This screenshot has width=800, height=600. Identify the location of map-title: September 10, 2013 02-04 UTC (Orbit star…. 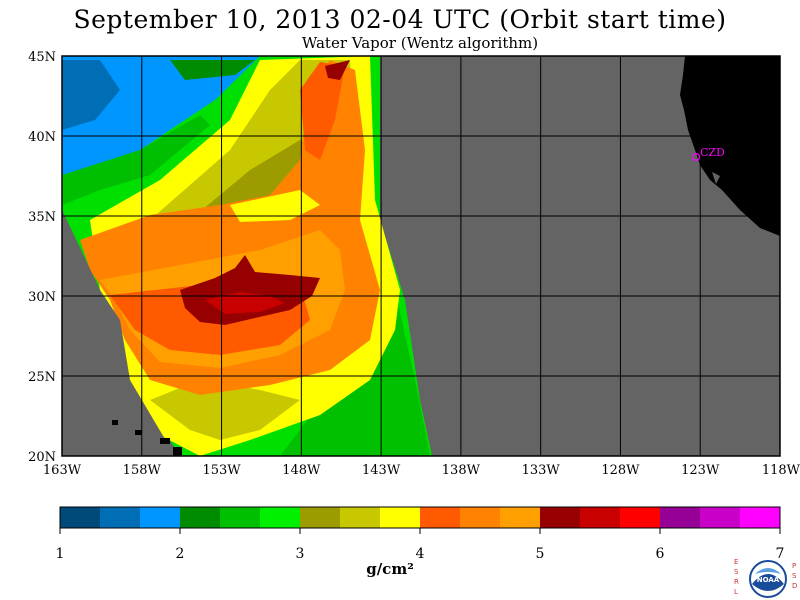
(400, 19).